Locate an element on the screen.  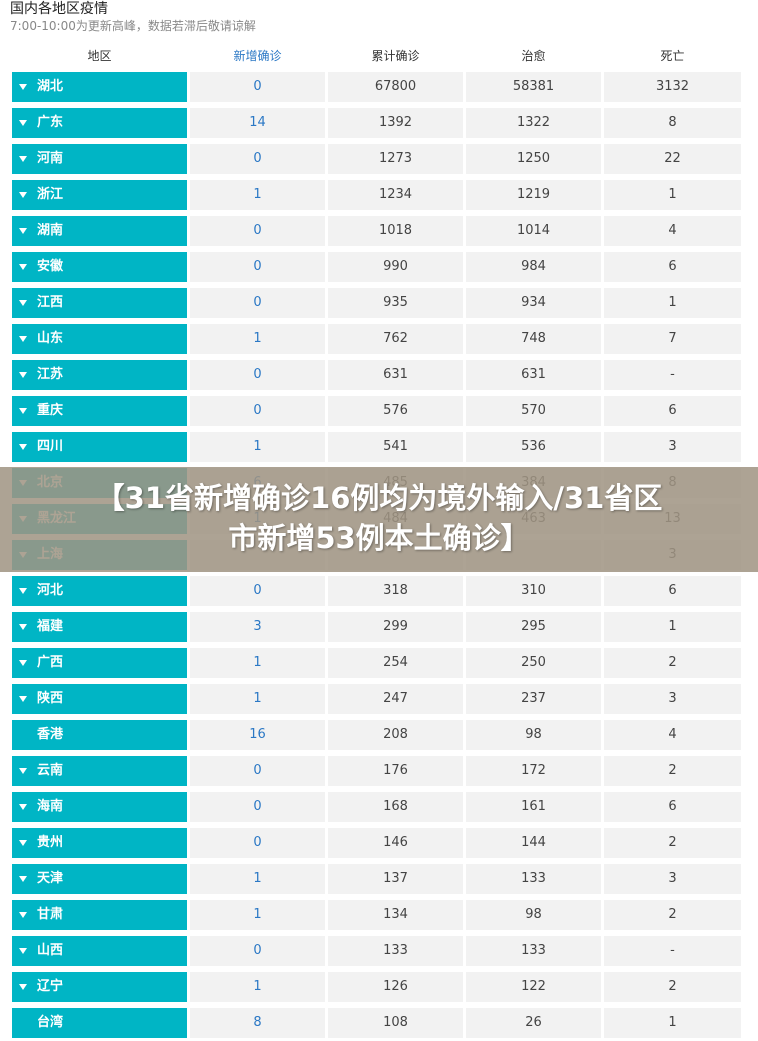
total-confirmed-cell: 146 is located at coordinates (395, 843).